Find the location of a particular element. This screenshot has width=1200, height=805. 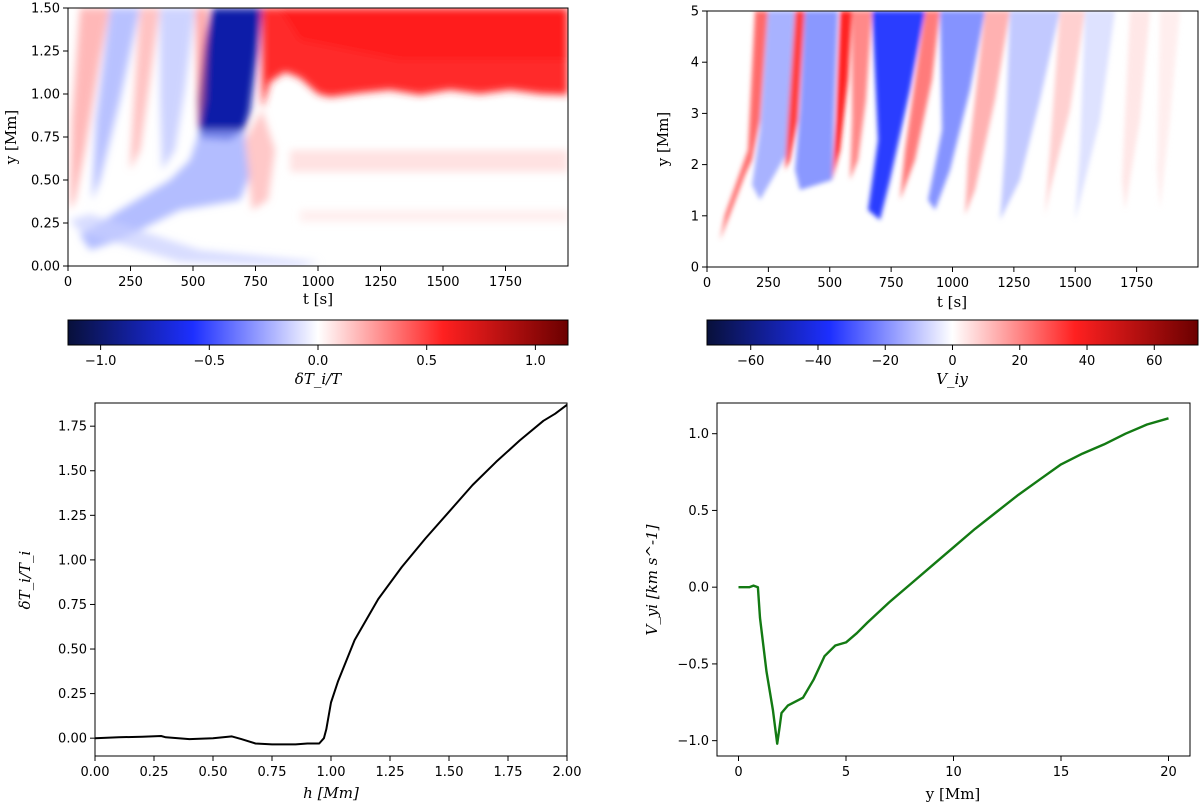

velocity-heatmap-xtick-label: 1750 is located at coordinates (1136, 283).